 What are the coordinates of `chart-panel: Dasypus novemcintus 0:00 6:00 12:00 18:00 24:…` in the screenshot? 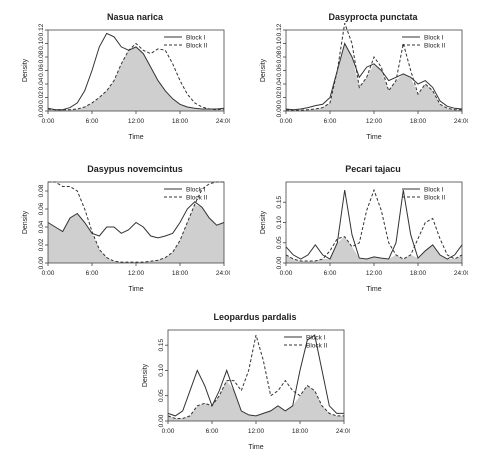 It's located at (126, 230).